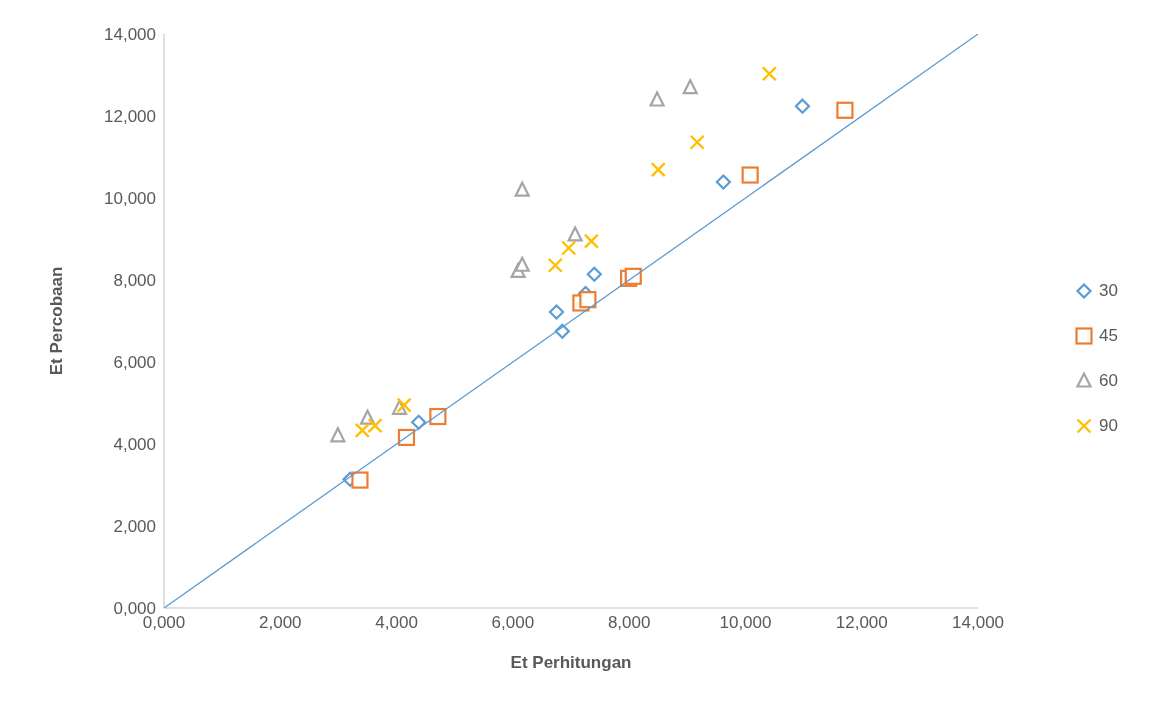  I want to click on y-axis-title: Et Percobaan, so click(57, 321).